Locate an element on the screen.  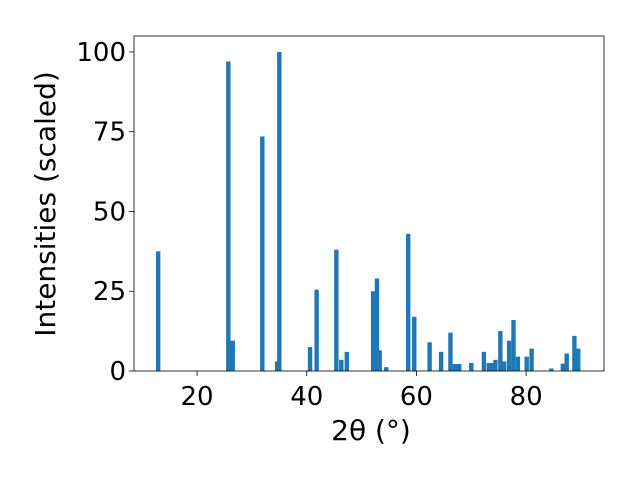
y-tick-label: 50 is located at coordinates (109, 212).